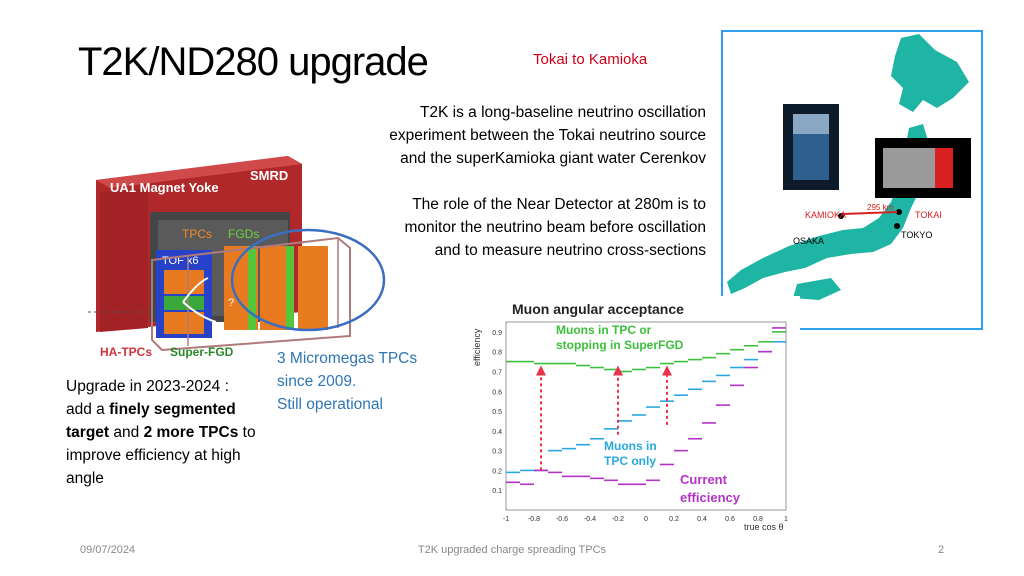  I want to click on x-tick-label: -0.6, so click(562, 519).